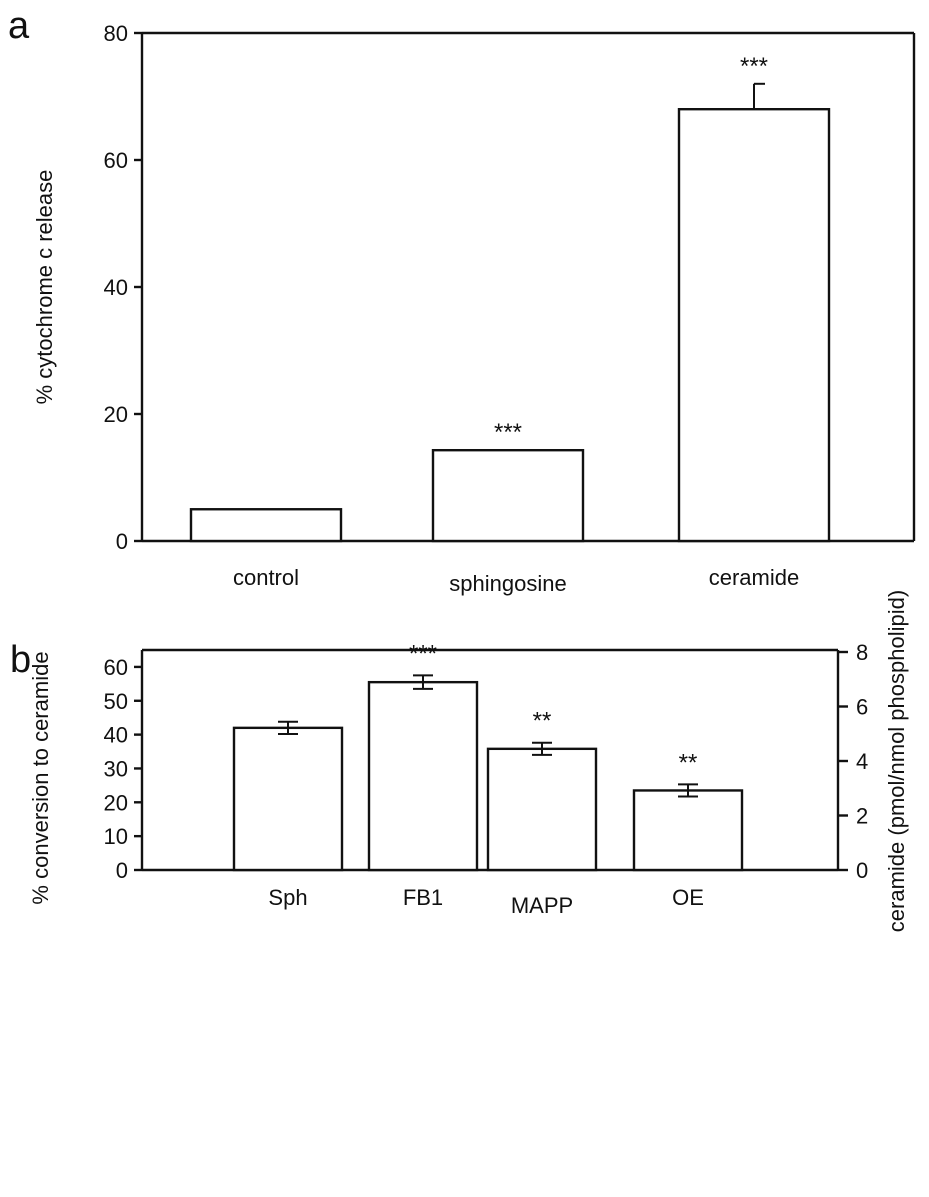  I want to click on y2-tick-label: 4, so click(862, 761).